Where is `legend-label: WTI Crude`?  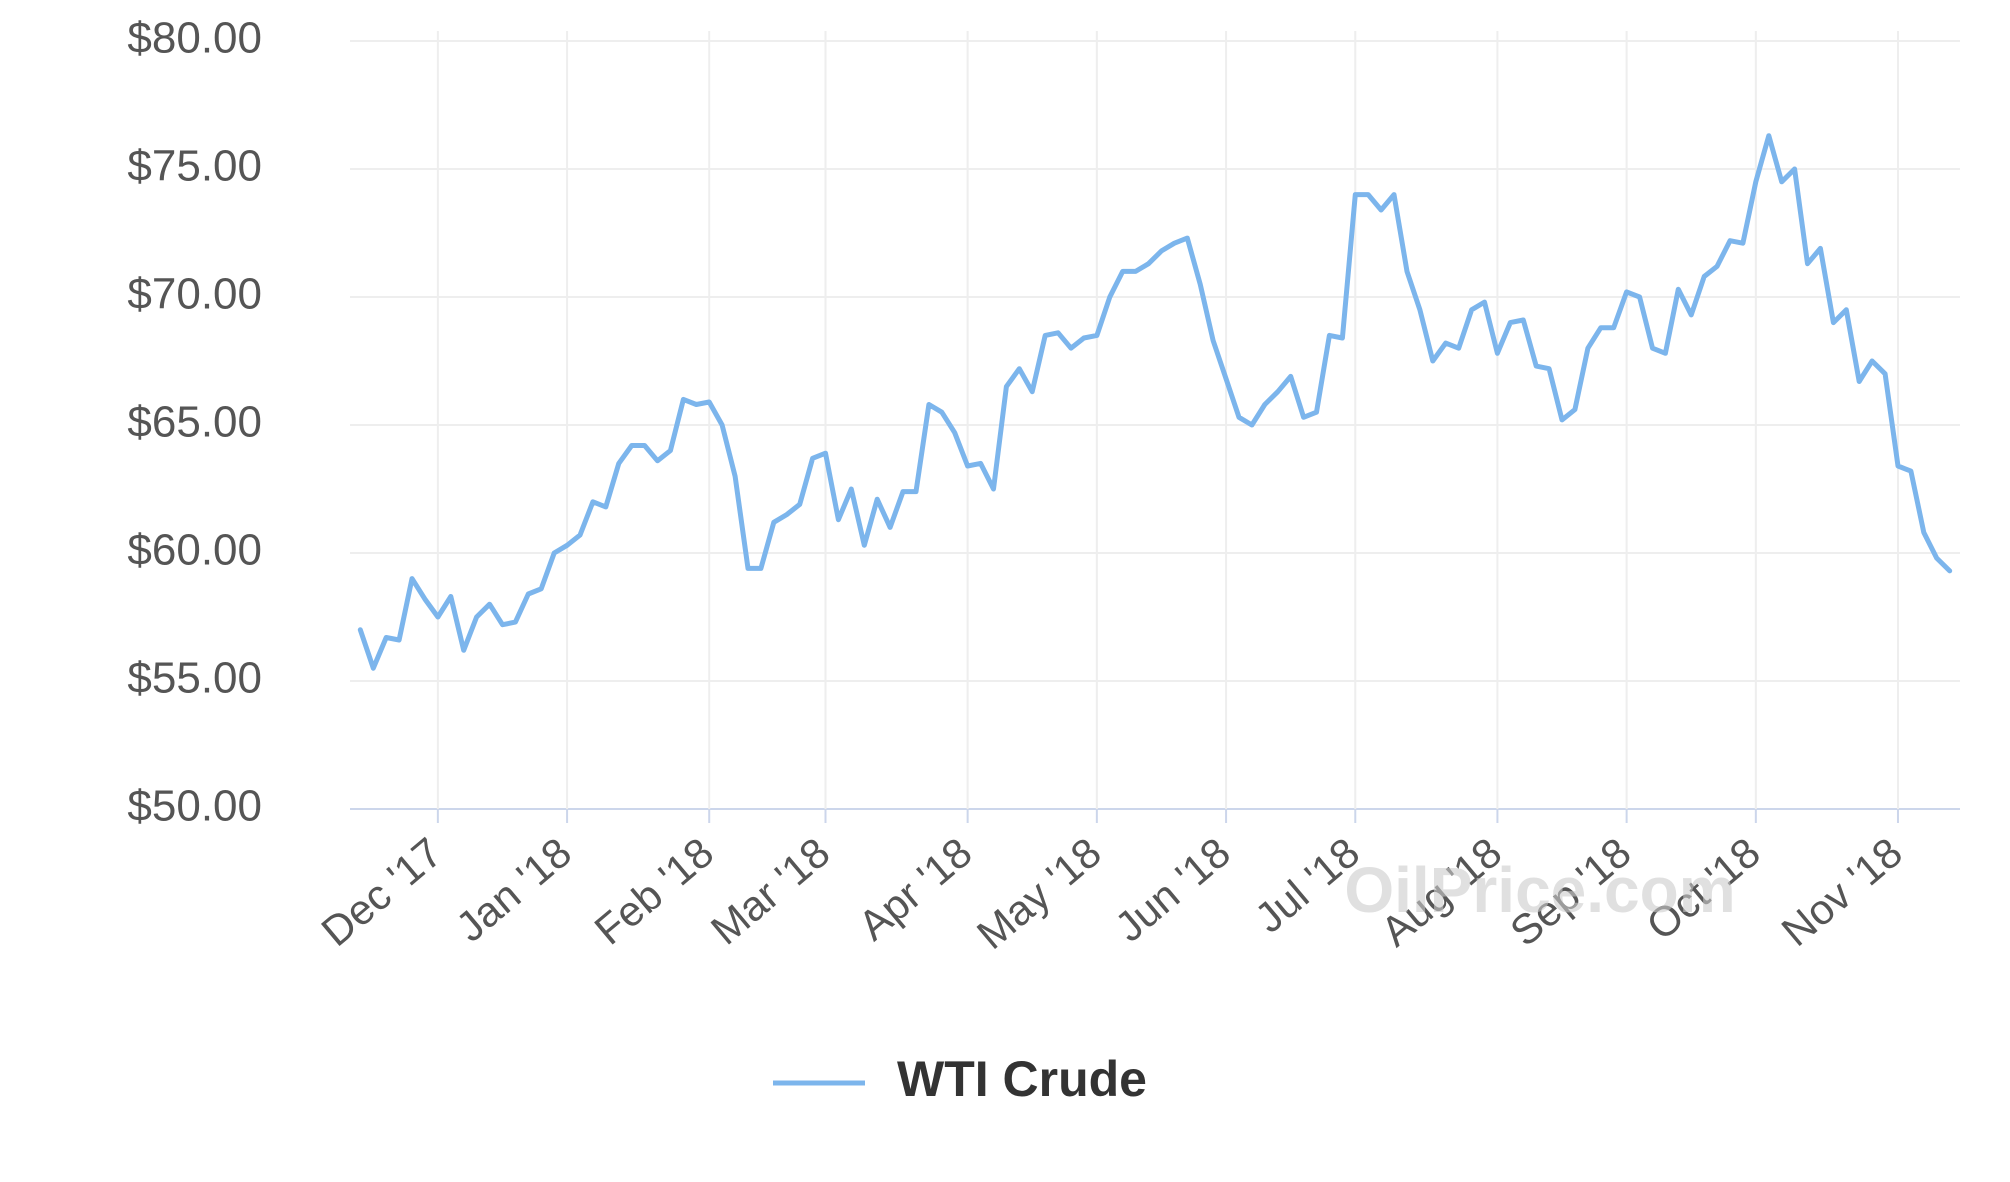
legend-label: WTI Crude is located at coordinates (1022, 1079).